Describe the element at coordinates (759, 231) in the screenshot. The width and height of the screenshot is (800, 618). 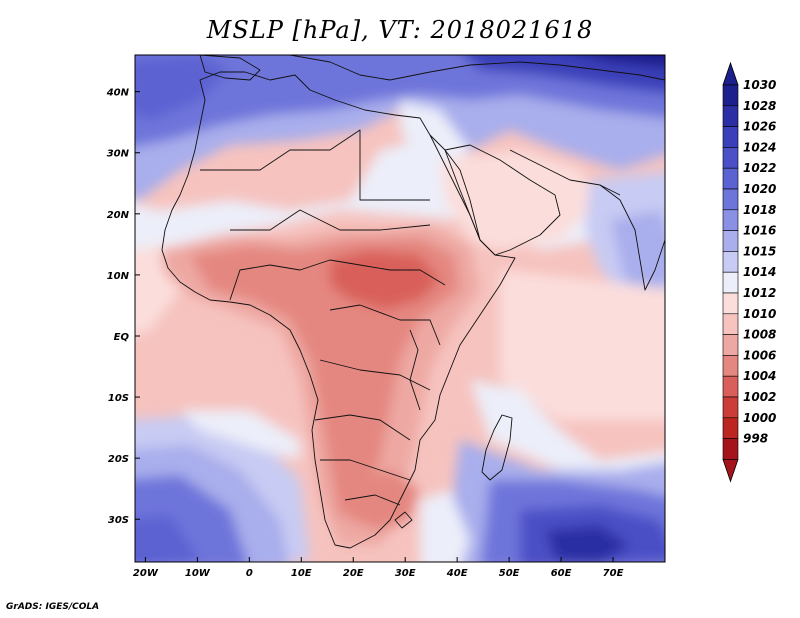
I see `colorbar-label: 1016` at that location.